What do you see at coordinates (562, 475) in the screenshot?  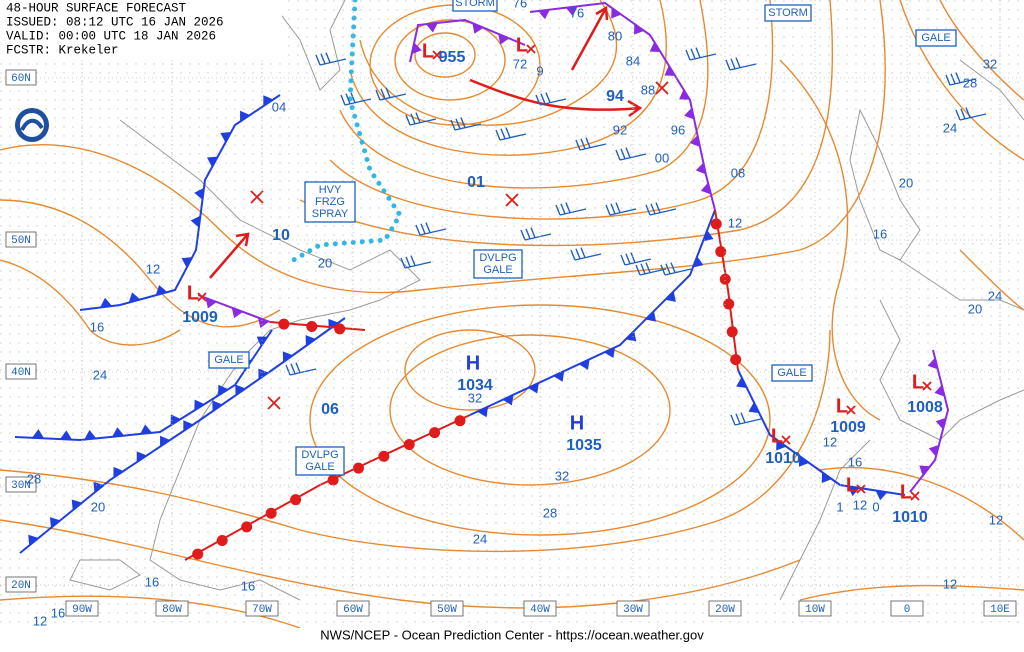 I see `isobar-label: 32` at bounding box center [562, 475].